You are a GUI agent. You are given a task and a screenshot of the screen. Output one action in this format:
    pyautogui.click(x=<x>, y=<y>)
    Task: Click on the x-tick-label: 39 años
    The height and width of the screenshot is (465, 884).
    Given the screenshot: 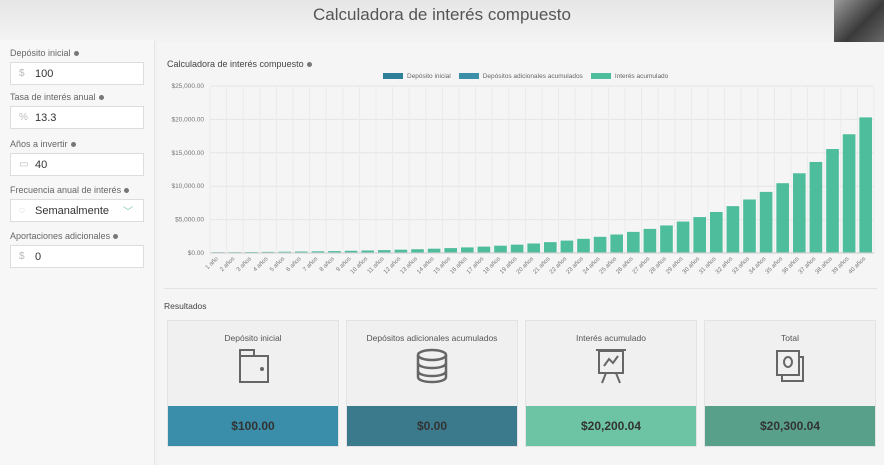 What is the action you would take?
    pyautogui.click(x=840, y=265)
    